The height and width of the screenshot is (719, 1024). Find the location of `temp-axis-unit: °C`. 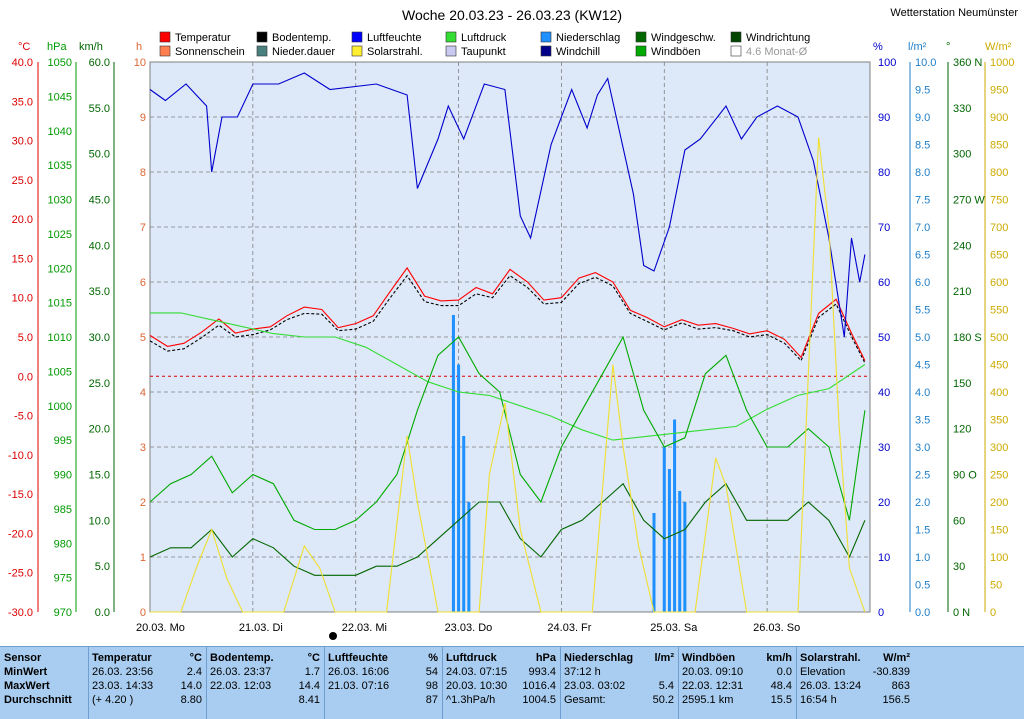

temp-axis-unit: °C is located at coordinates (24, 47).